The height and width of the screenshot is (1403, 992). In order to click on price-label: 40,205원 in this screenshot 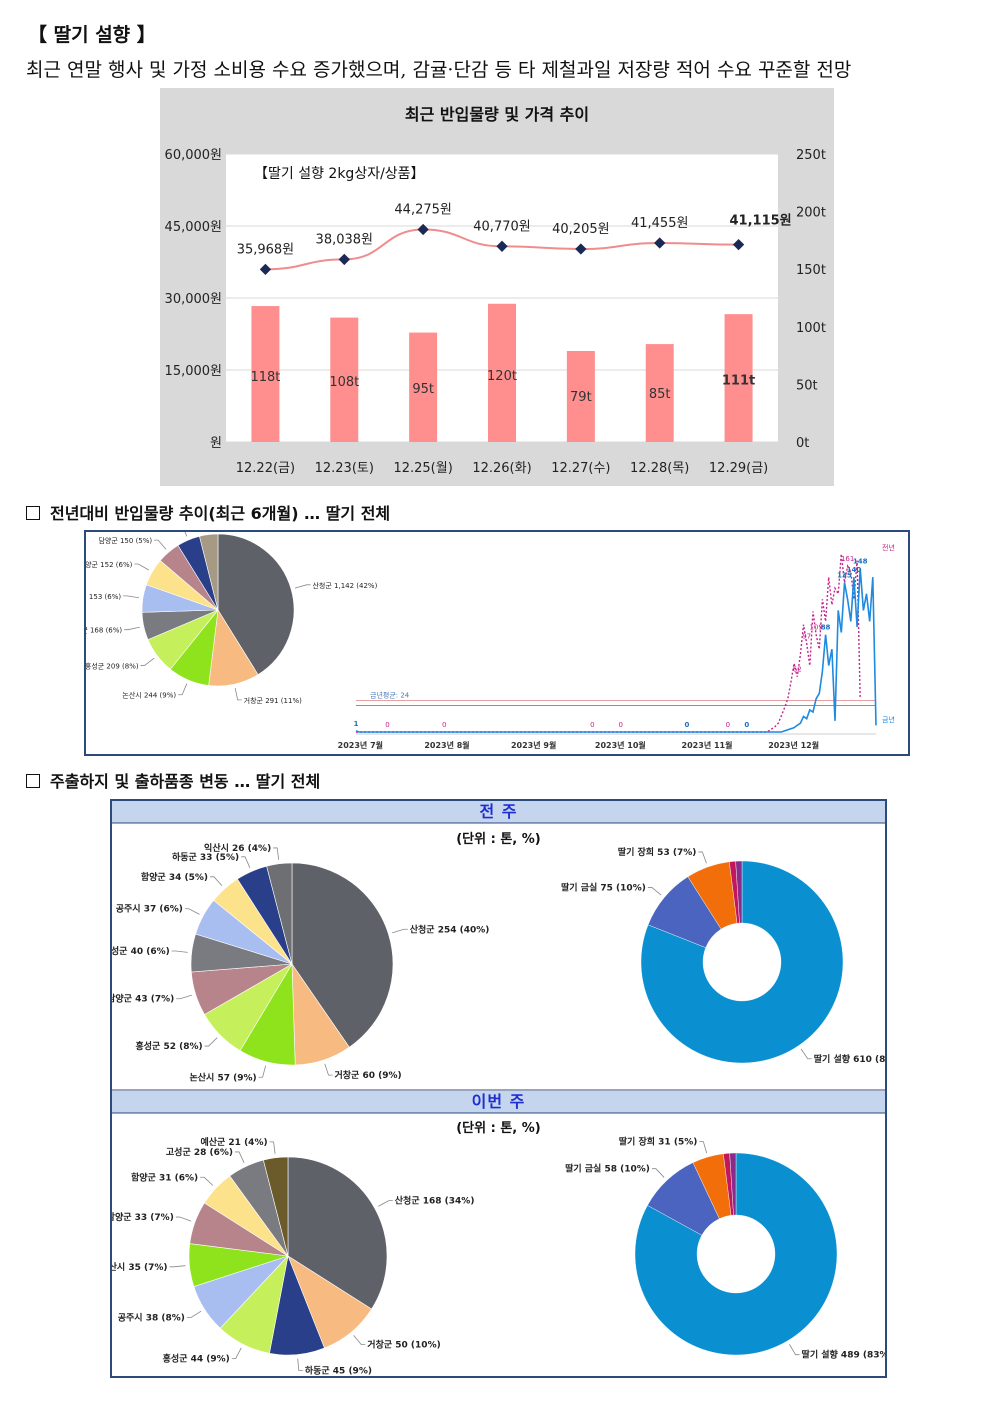, I will do `click(580, 229)`.